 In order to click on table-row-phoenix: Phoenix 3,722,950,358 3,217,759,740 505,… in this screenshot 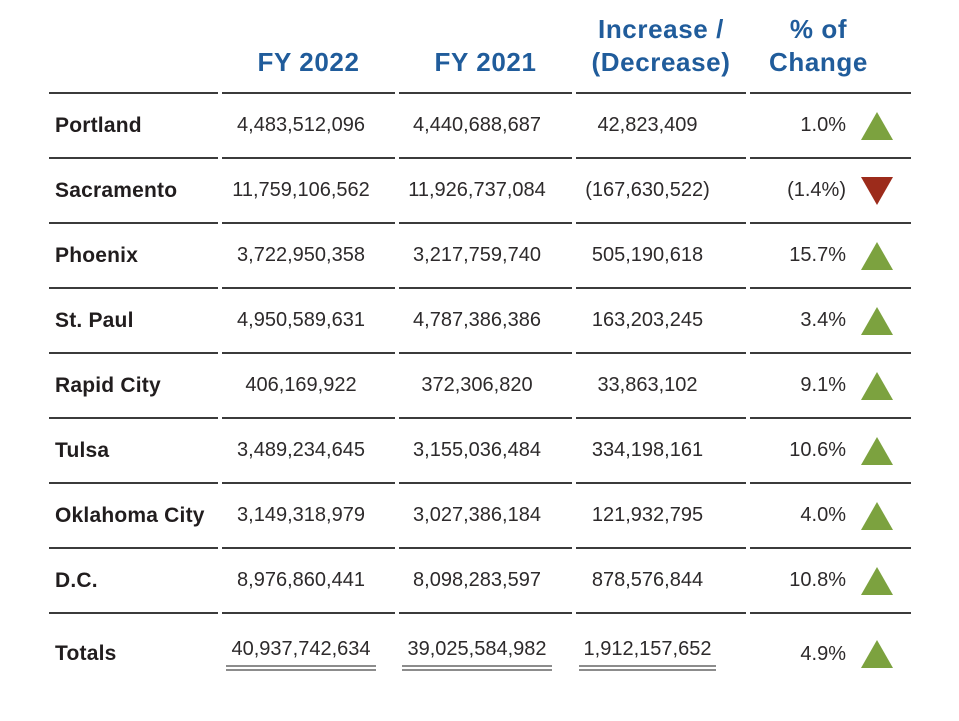, I will do `click(480, 256)`.